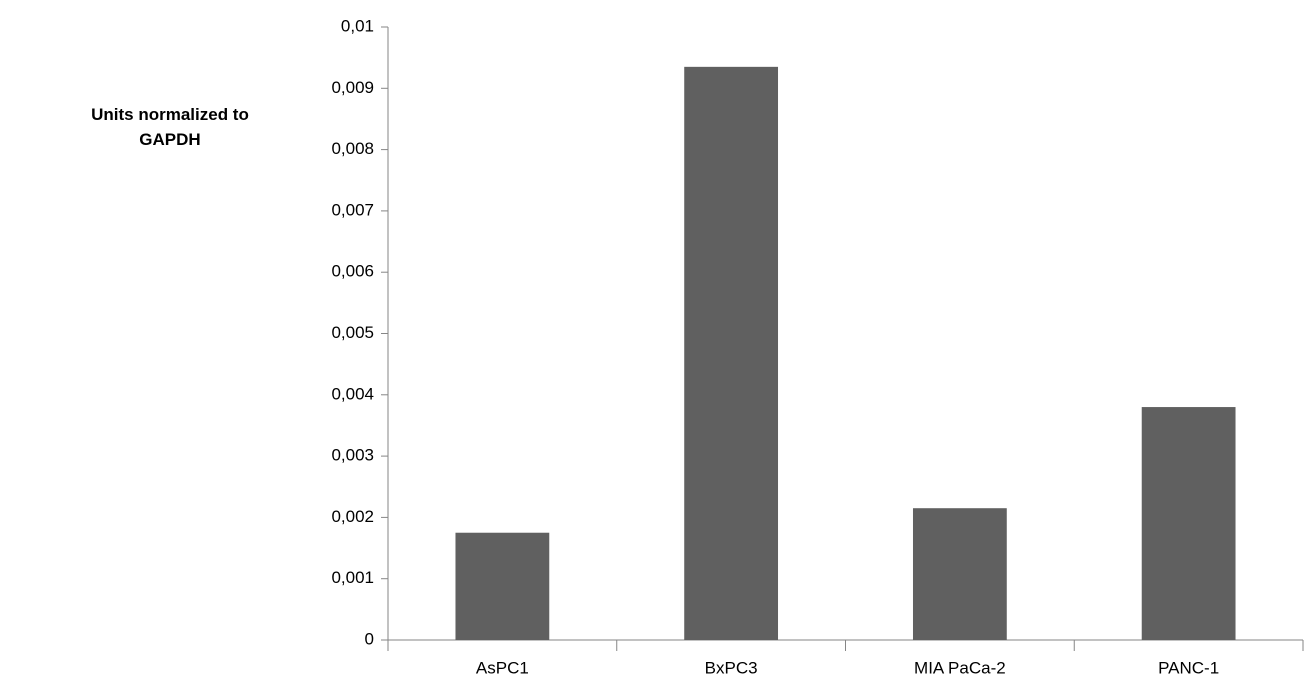  What do you see at coordinates (352, 393) in the screenshot?
I see `y-tick-label: 0,004` at bounding box center [352, 393].